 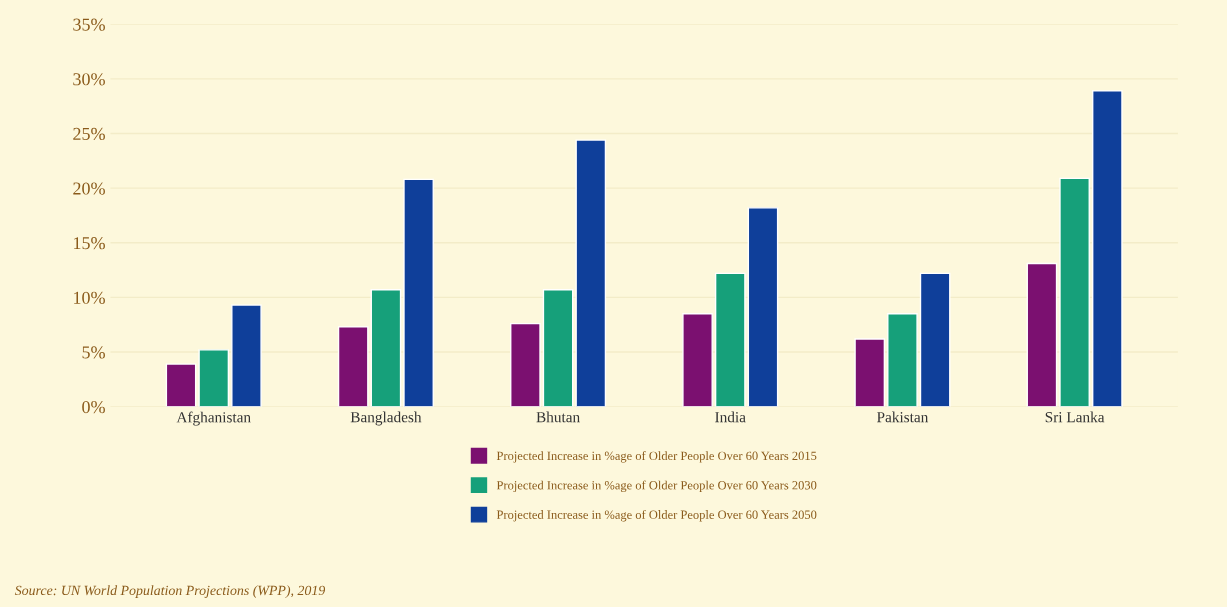 I want to click on legend-label: Projected Increase in %age of Older People Over 60 Years 2050, so click(x=656, y=515).